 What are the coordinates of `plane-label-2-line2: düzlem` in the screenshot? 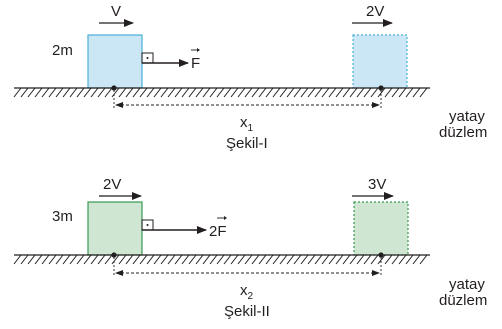 It's located at (463, 300).